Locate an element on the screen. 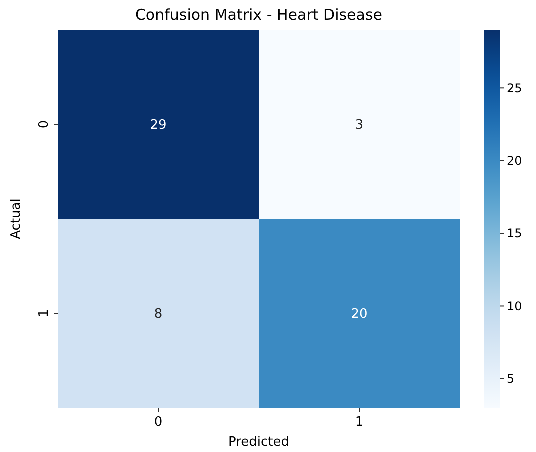 This screenshot has width=536, height=452. data-label: 3 is located at coordinates (359, 126).